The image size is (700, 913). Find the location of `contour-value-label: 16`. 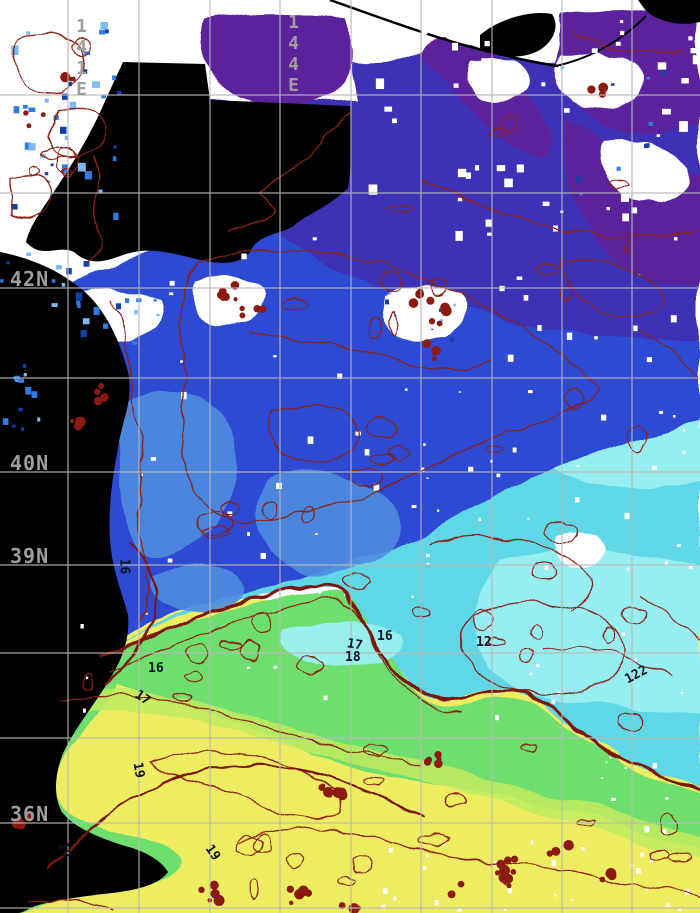

contour-value-label: 16 is located at coordinates (385, 636).